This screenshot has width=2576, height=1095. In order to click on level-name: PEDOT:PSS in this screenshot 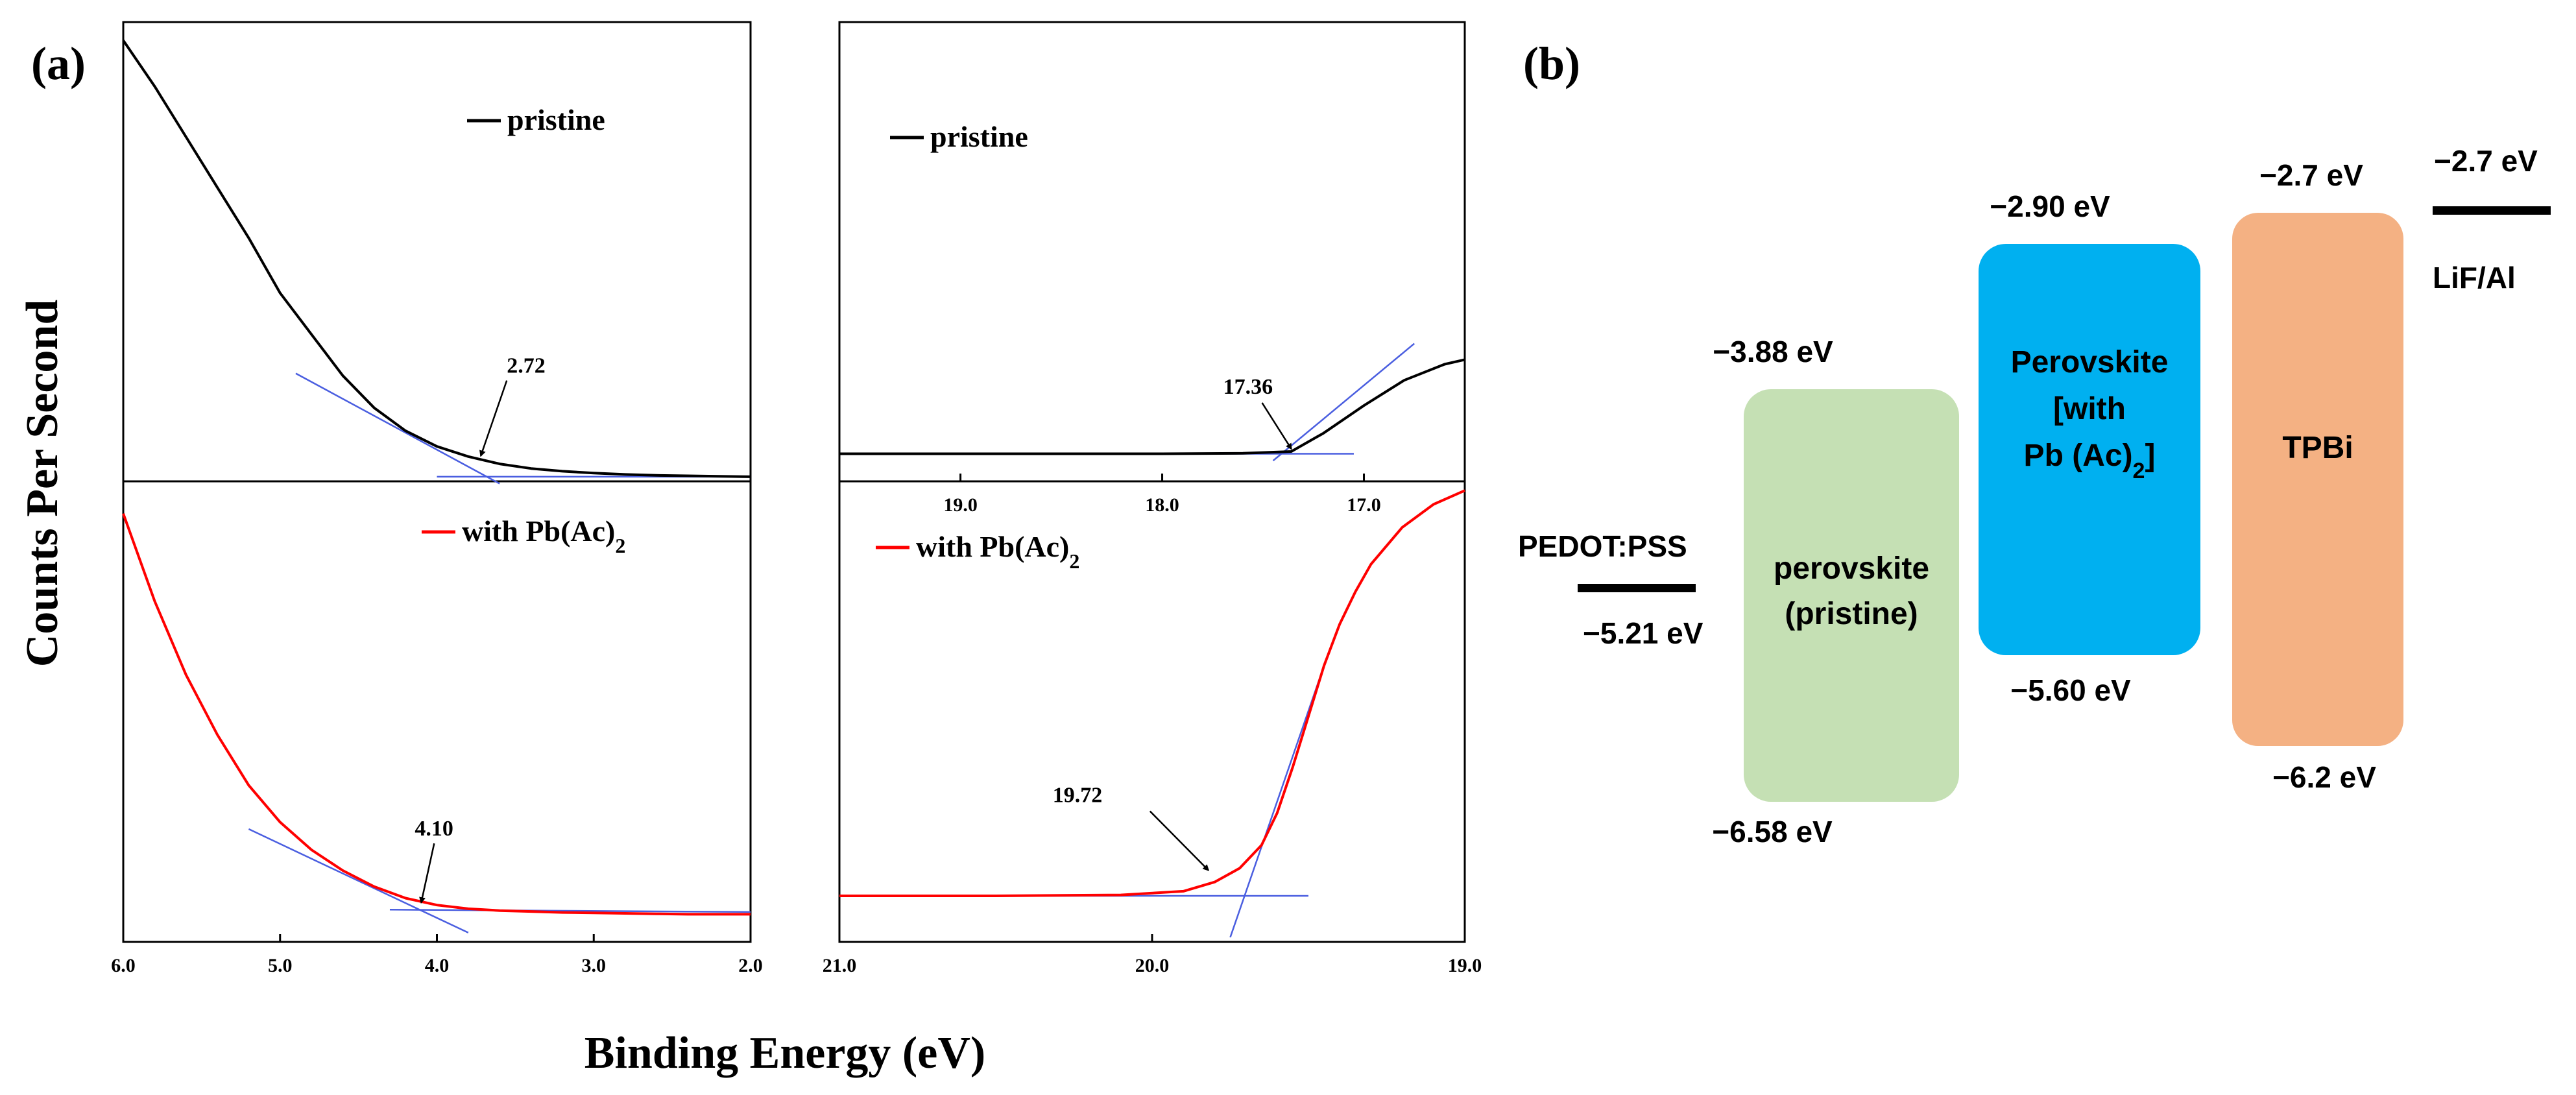, I will do `click(1602, 546)`.